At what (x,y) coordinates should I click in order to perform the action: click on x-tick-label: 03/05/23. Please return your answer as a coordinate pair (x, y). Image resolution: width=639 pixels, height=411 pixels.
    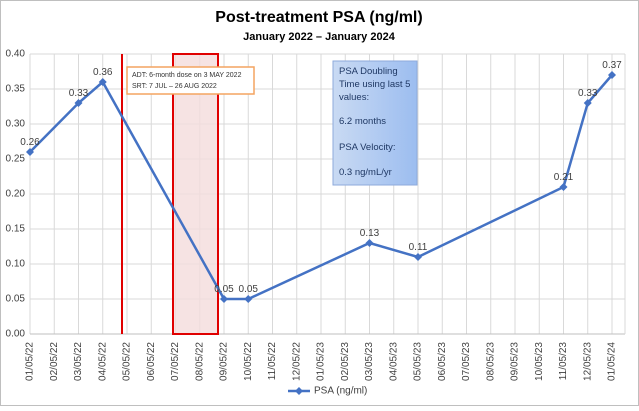
    Looking at the image, I should click on (369, 361).